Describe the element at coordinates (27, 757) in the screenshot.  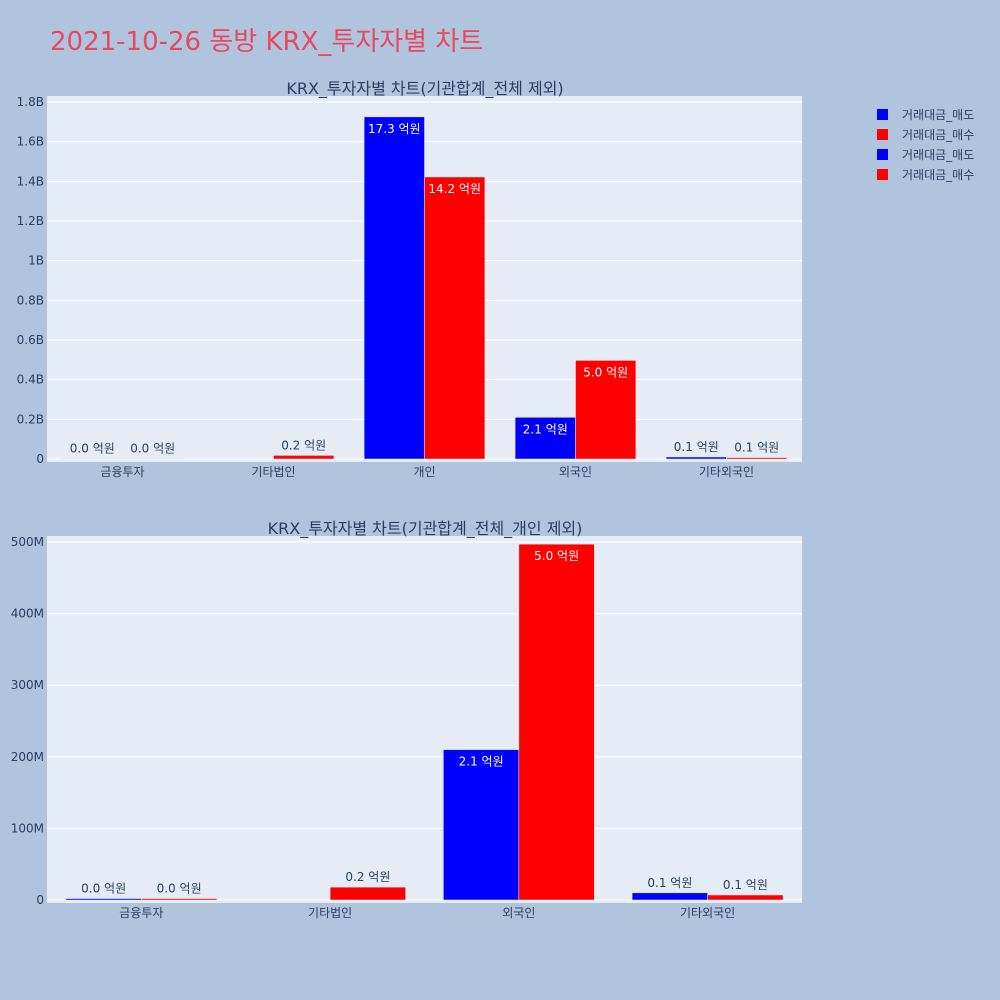
I see `y-tick-label: 200M` at that location.